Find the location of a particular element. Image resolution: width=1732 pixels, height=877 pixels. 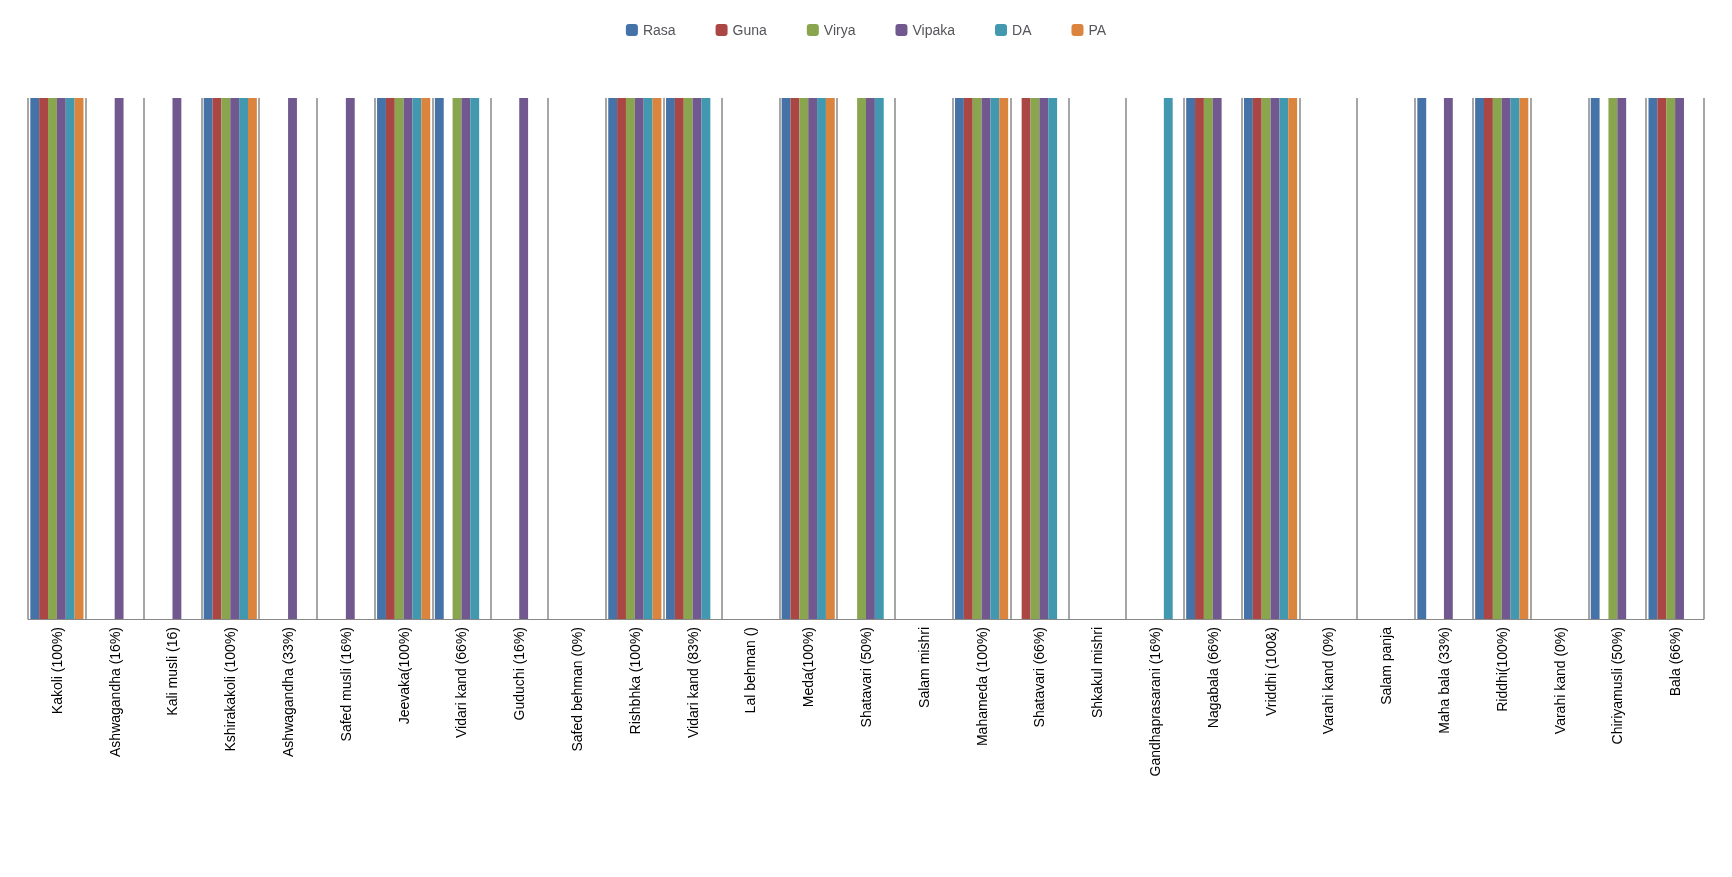

x-tick-label: Vidari kand (66%) is located at coordinates (461, 683).